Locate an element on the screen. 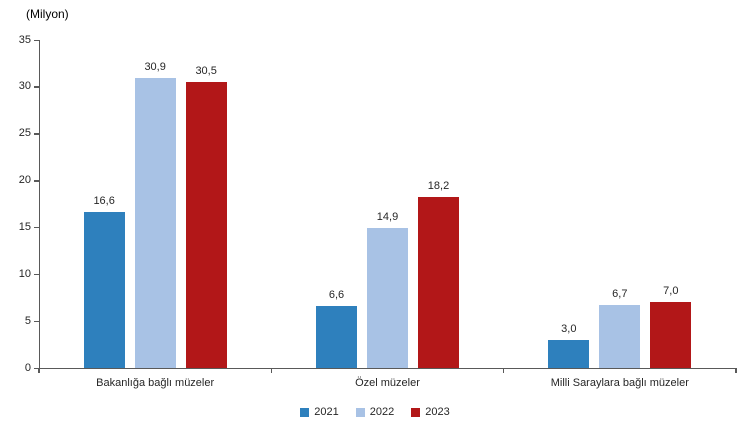 This screenshot has width=750, height=434. y-tick-label: 35 is located at coordinates (24, 39).